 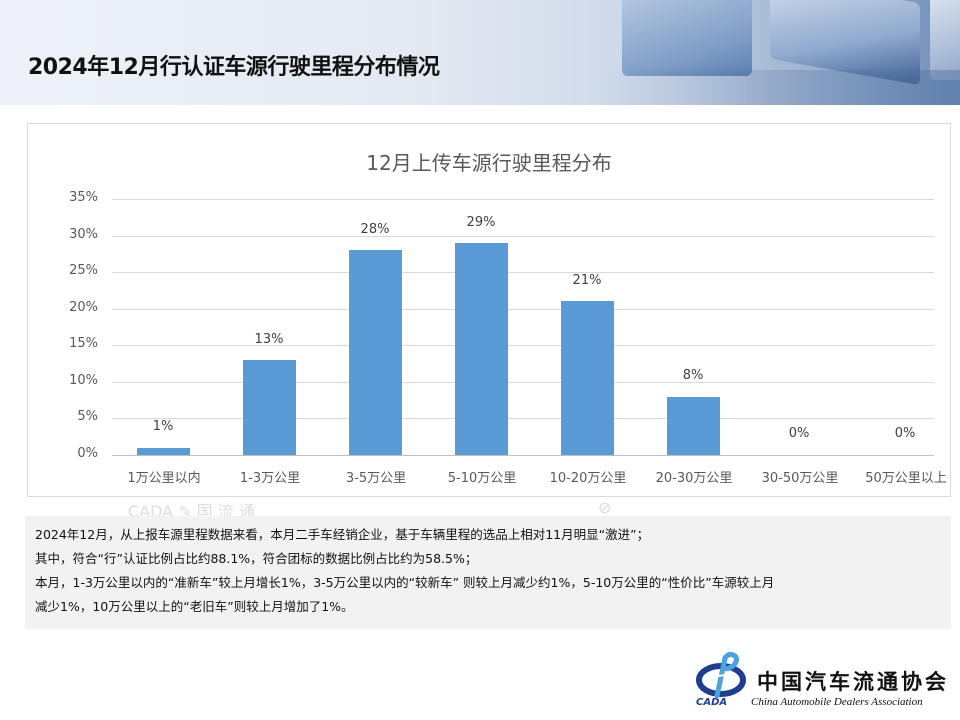 I want to click on y-tick: 25%, so click(x=83, y=271).